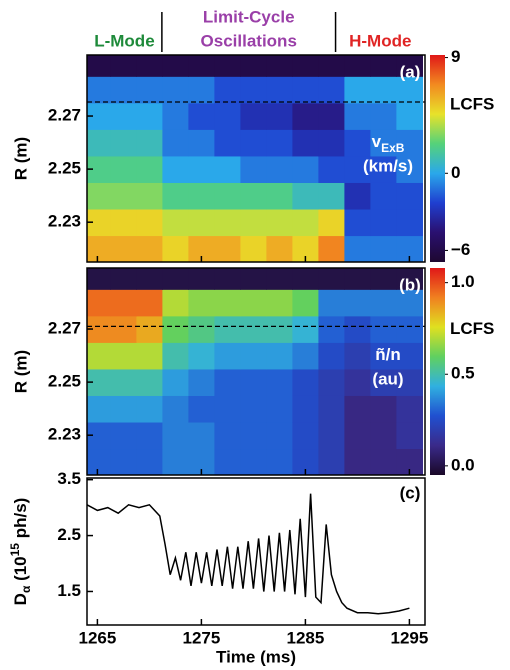 The width and height of the screenshot is (510, 670). I want to click on y-tick-label: 2.27, so click(64, 328).